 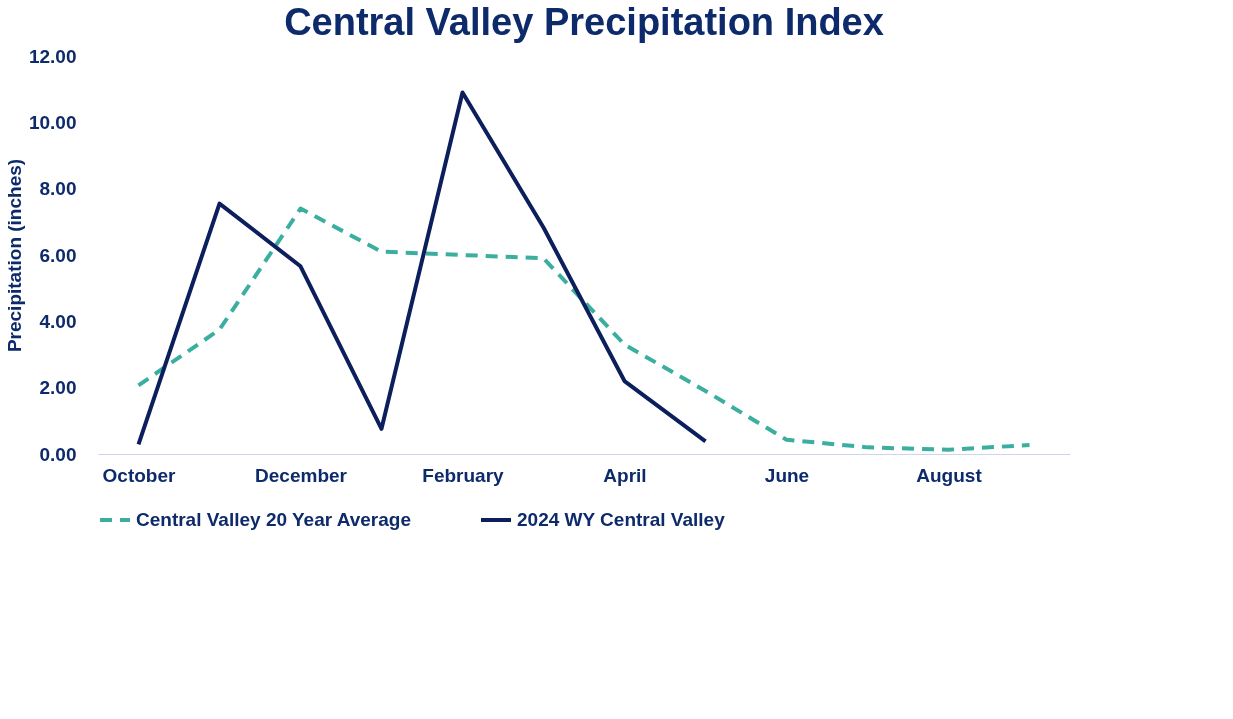 What do you see at coordinates (14, 255) in the screenshot?
I see `y-axis-title: Precipitation (inches)` at bounding box center [14, 255].